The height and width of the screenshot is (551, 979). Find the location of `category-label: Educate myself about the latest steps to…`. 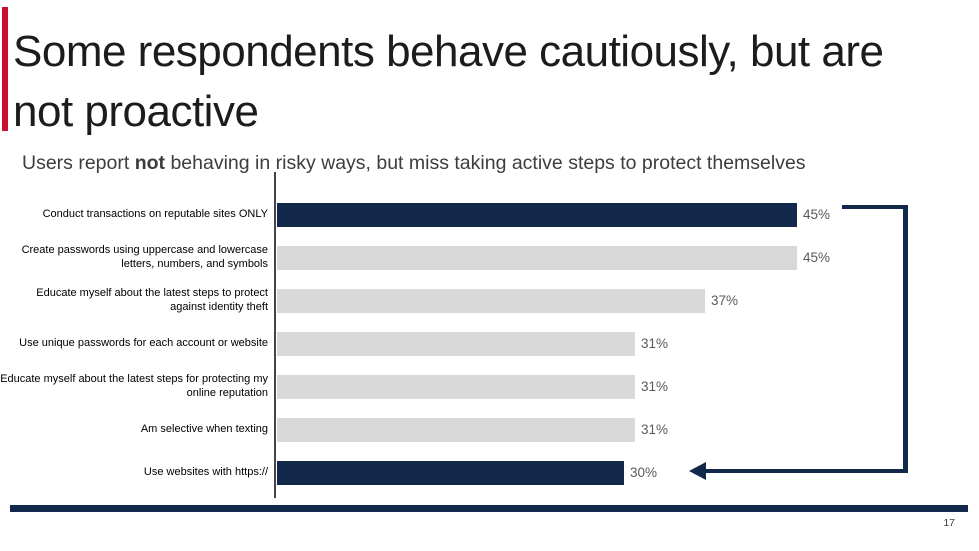

category-label: Educate myself about the latest steps to… is located at coordinates (152, 300).